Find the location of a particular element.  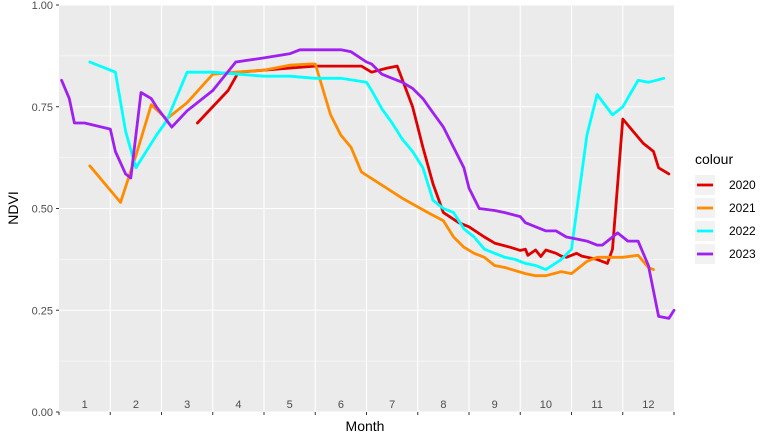

y-axis: 0.00 0.25 0.50 0.75 1.00 is located at coordinates (45, 209).